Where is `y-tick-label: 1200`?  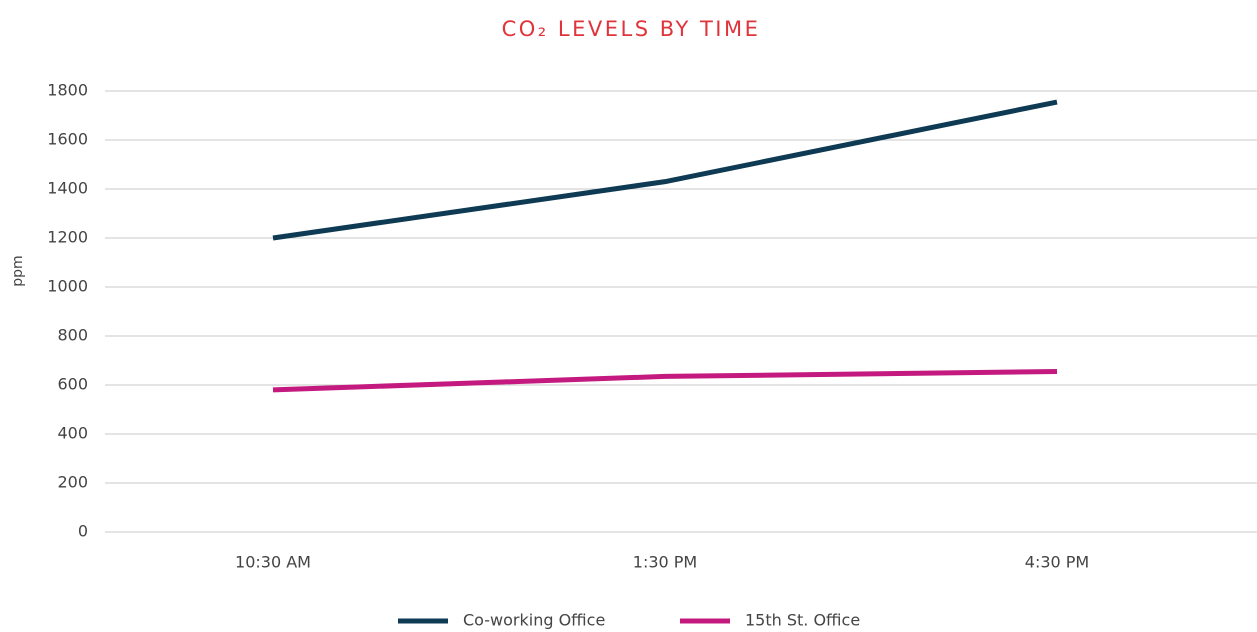 y-tick-label: 1200 is located at coordinates (67, 237).